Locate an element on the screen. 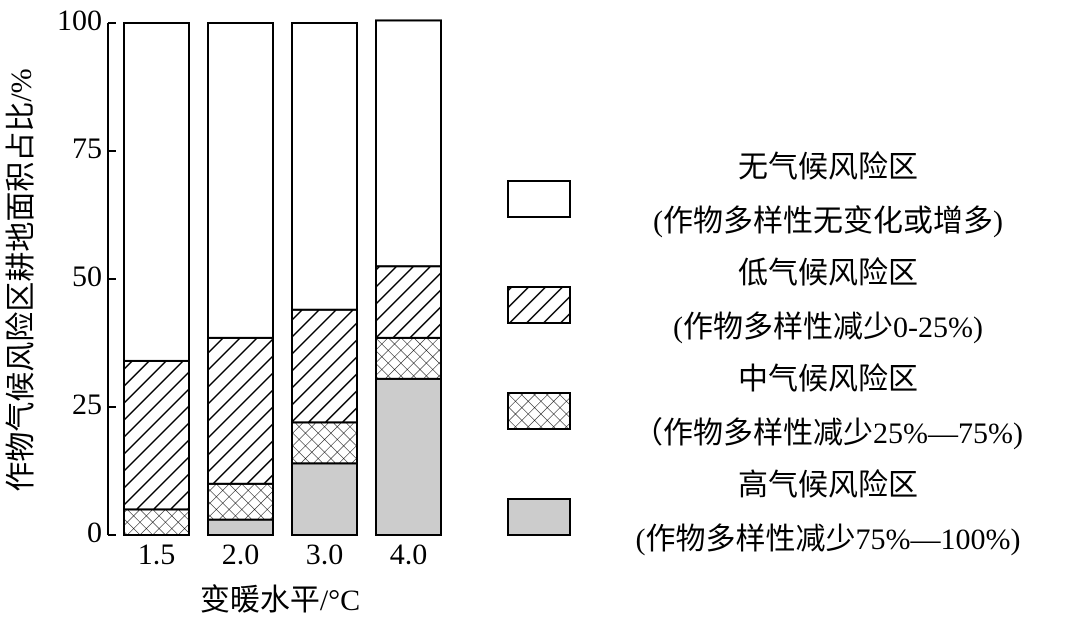 The width and height of the screenshot is (1080, 629). x-tick-label: 2.0 is located at coordinates (241, 554).